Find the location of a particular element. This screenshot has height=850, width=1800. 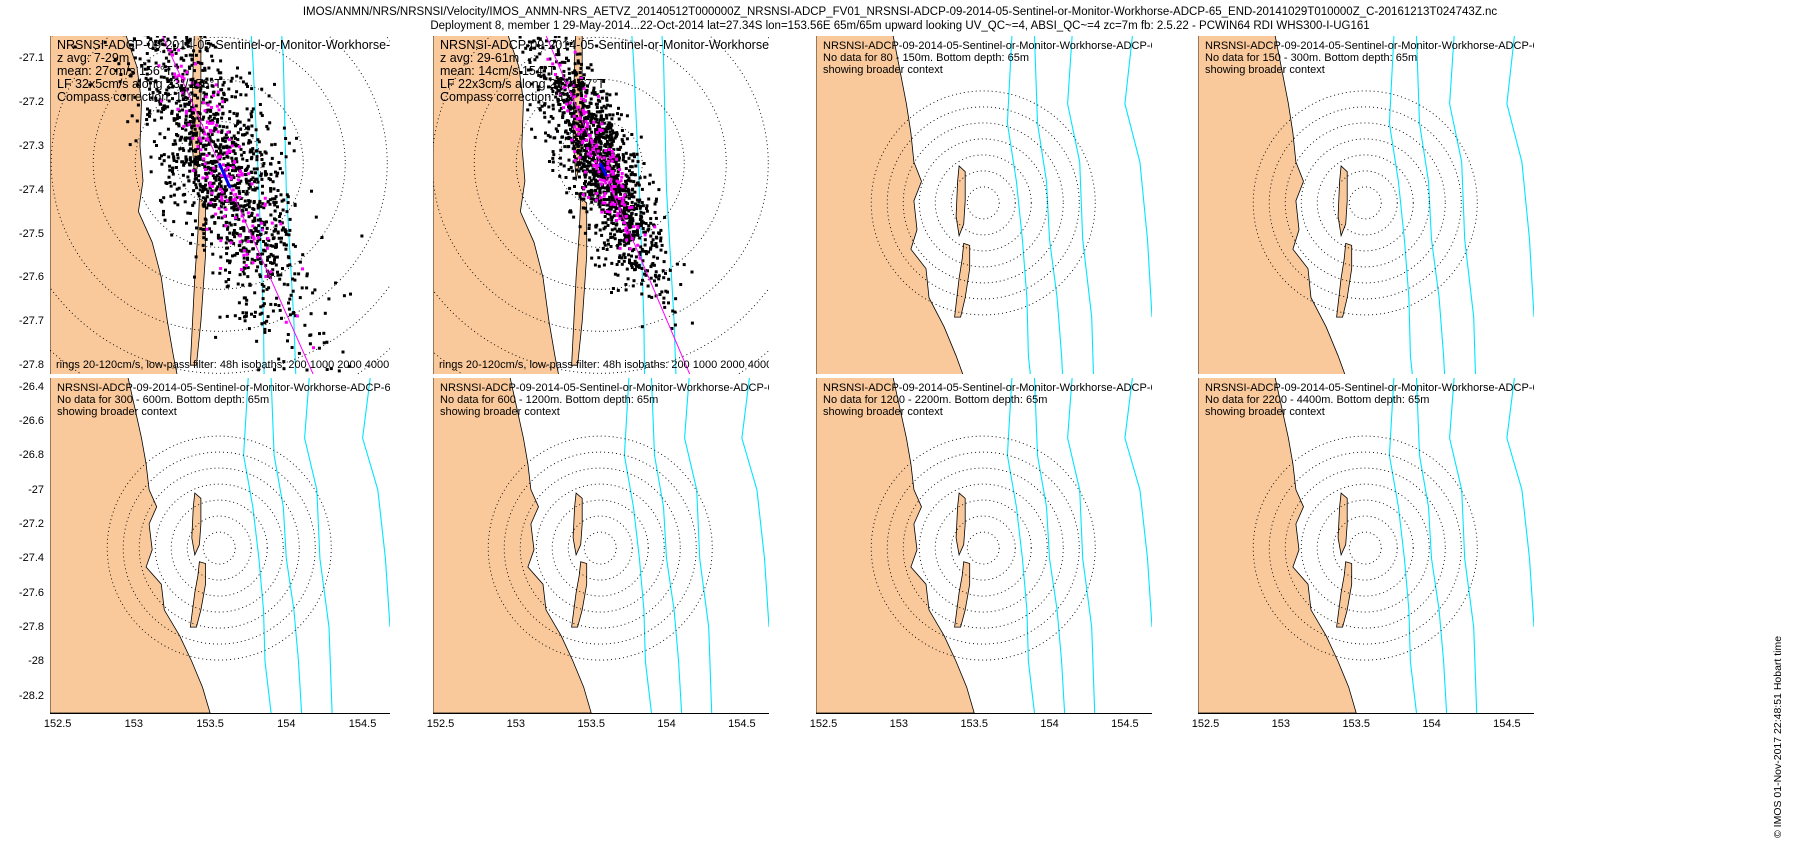

y-tick-top: -27.8 is located at coordinates (31, 365).